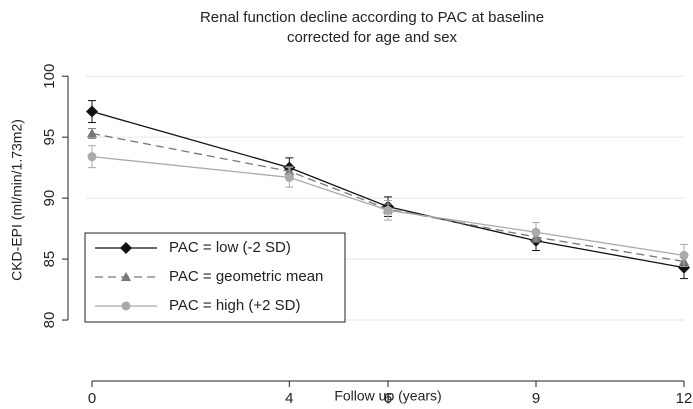  Describe the element at coordinates (49, 259) in the screenshot. I see `y-tick-label: 85` at that location.